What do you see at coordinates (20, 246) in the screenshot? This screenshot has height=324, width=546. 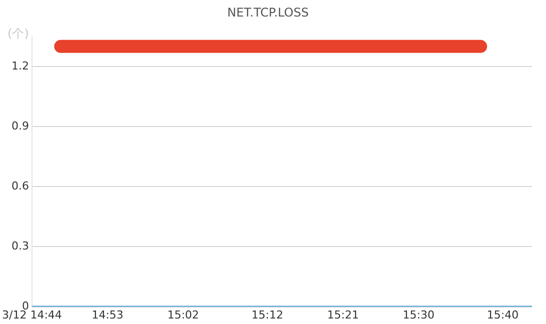 I see `y-tick-label: 0.3` at bounding box center [20, 246].